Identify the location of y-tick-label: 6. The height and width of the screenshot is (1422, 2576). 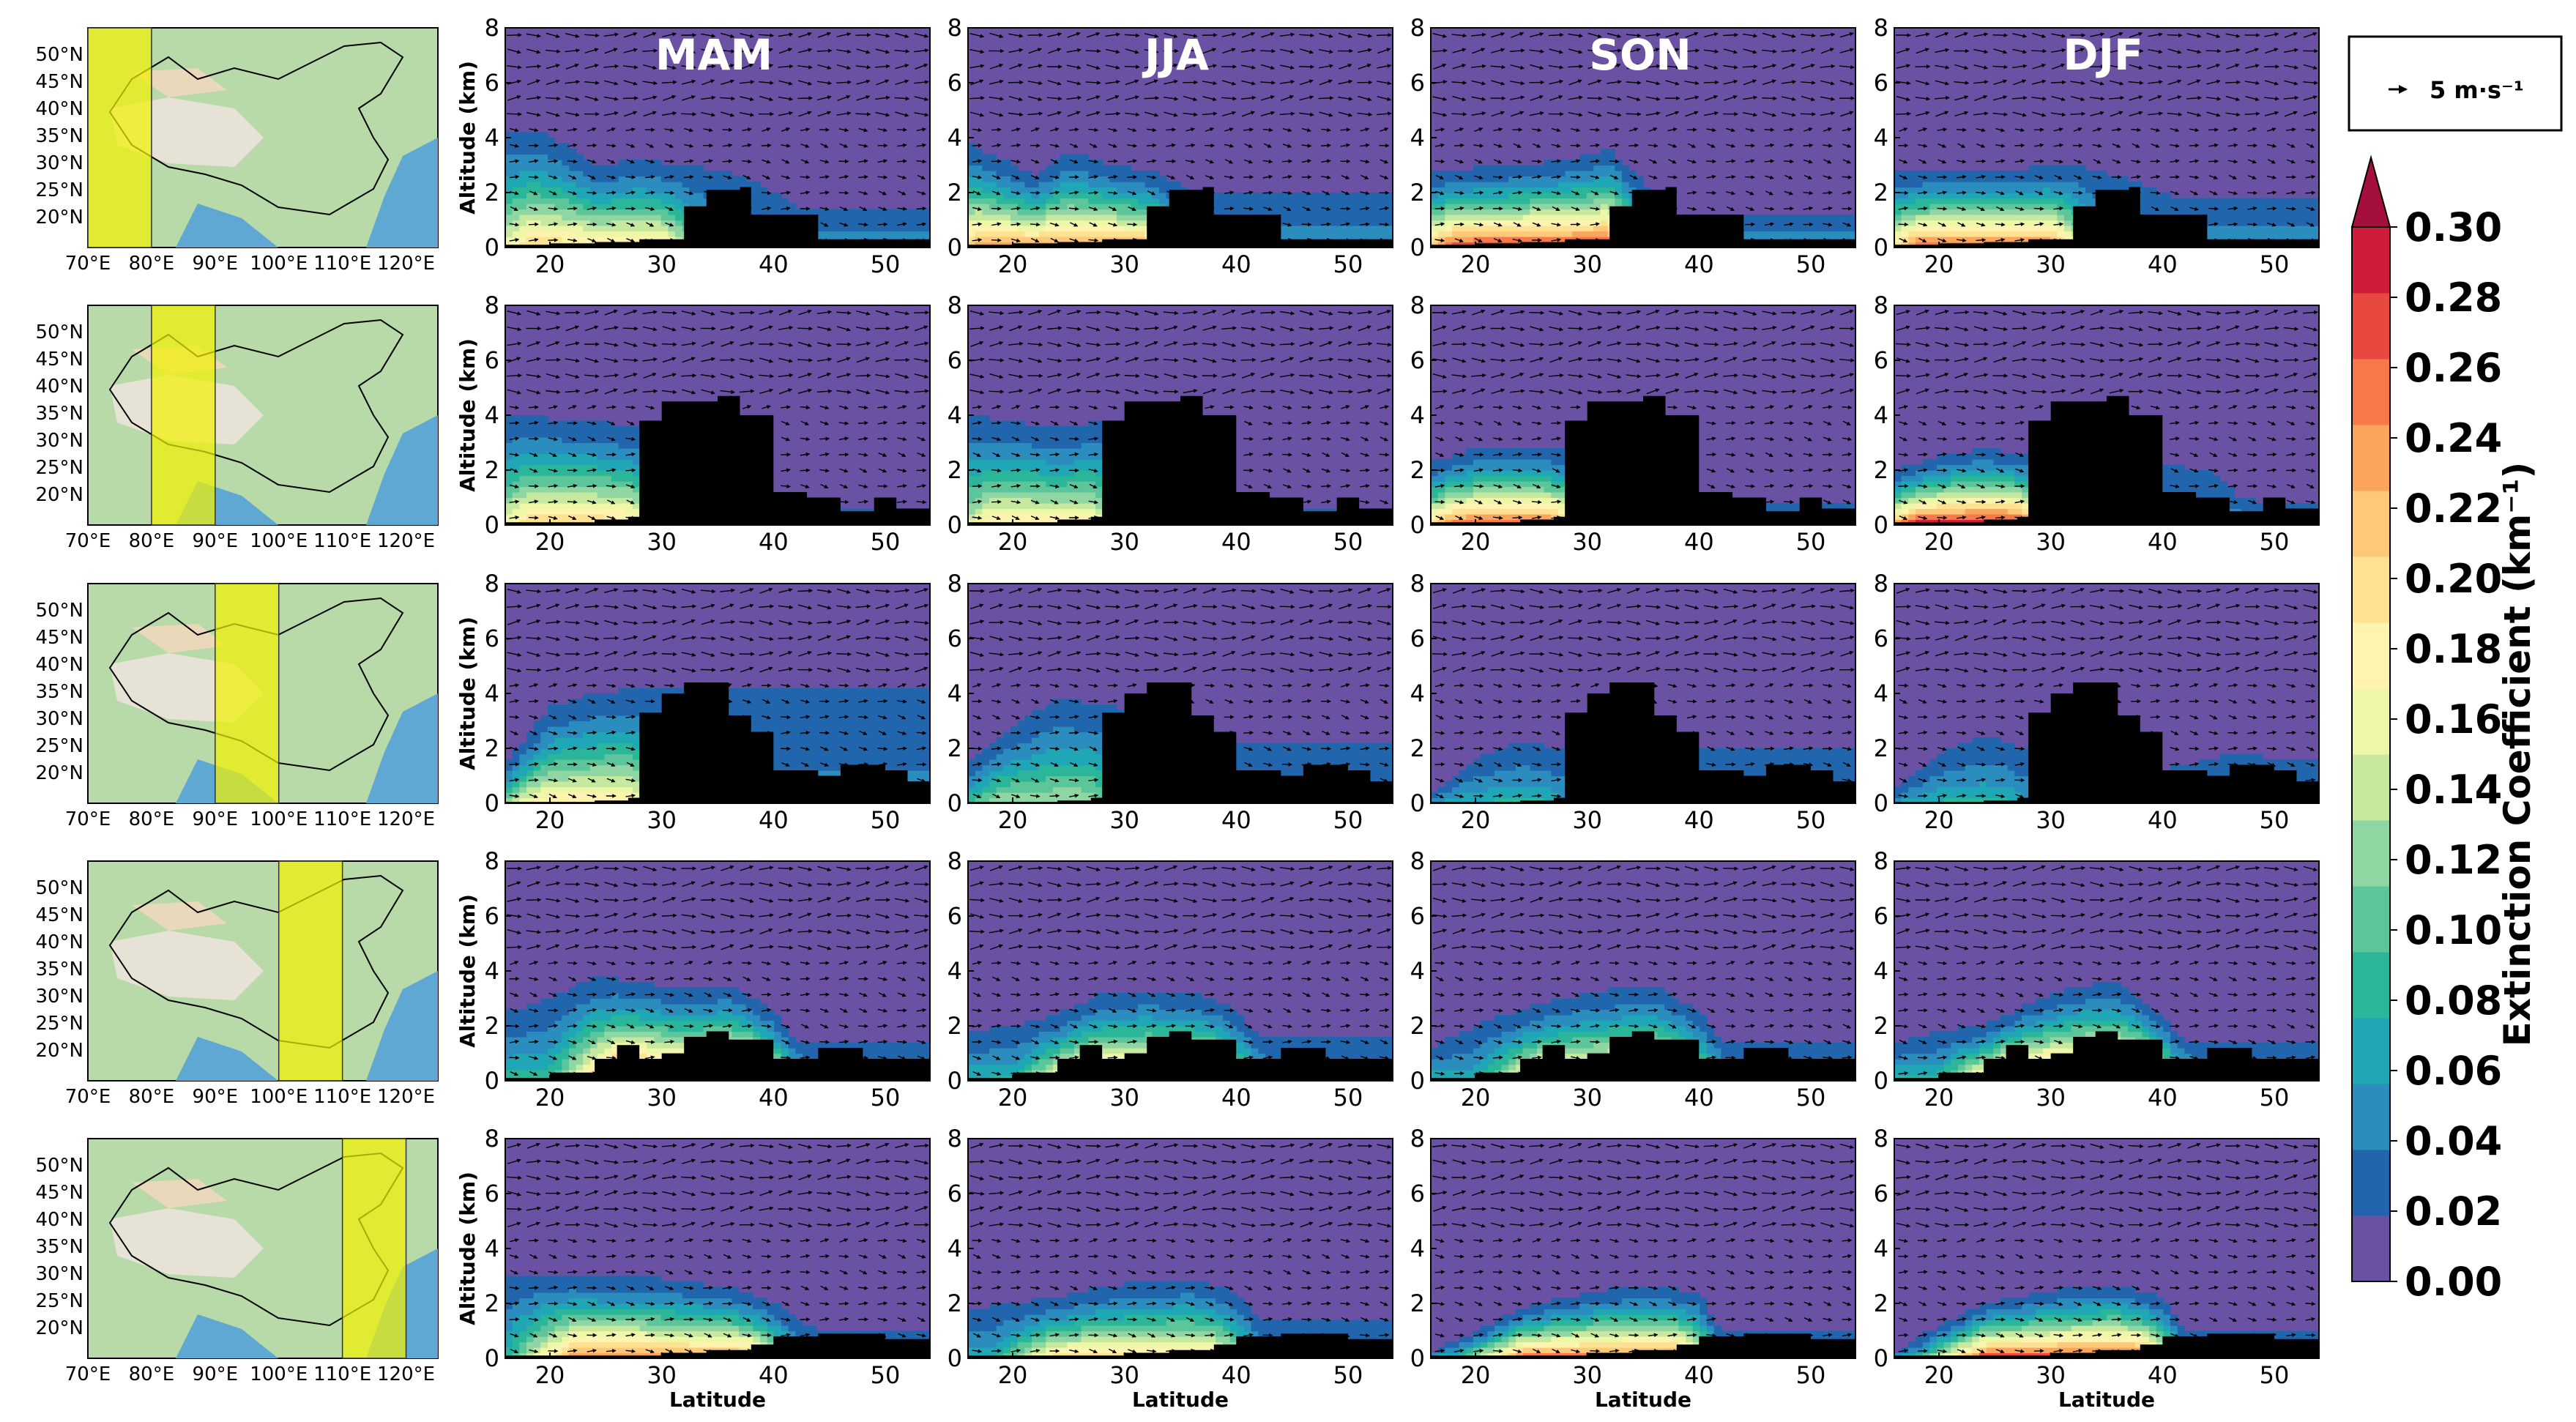
(492, 83).